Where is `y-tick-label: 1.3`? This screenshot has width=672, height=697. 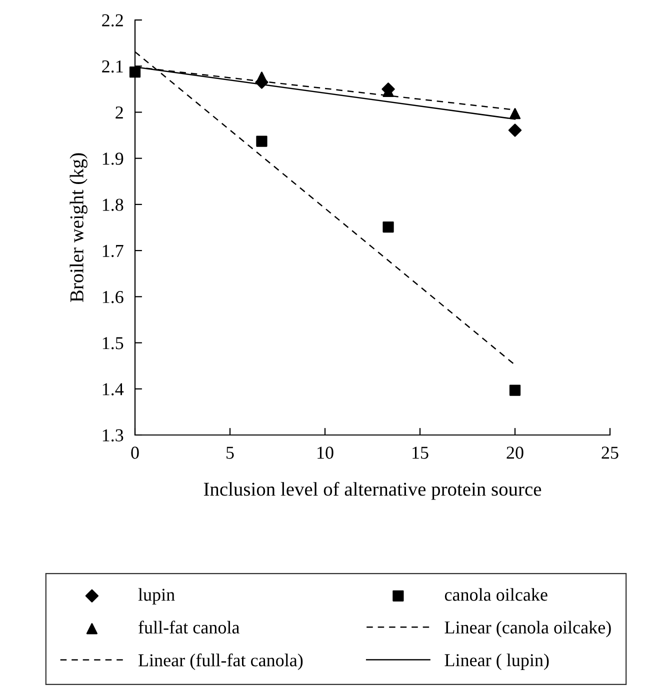
y-tick-label: 1.3 is located at coordinates (113, 435).